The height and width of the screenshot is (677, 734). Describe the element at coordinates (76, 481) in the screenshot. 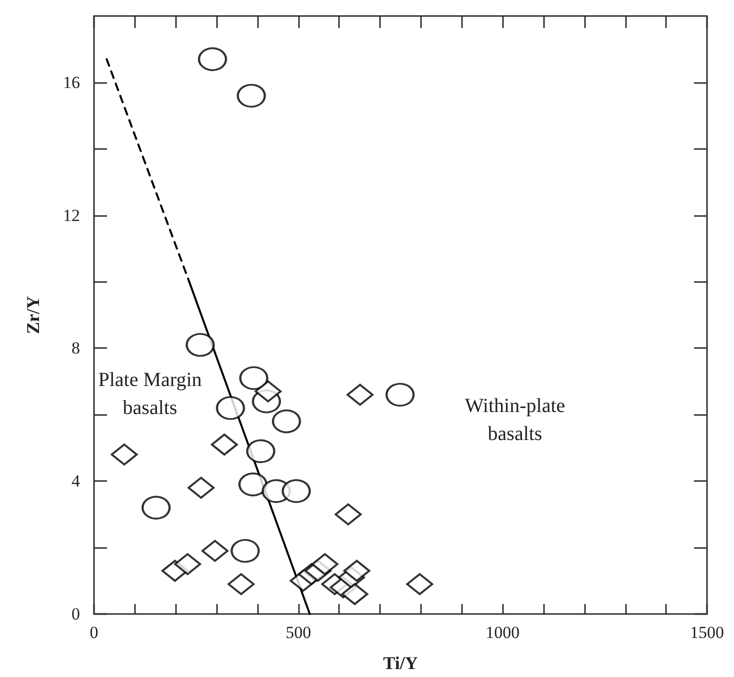

I see `y-tick-label: 4` at that location.